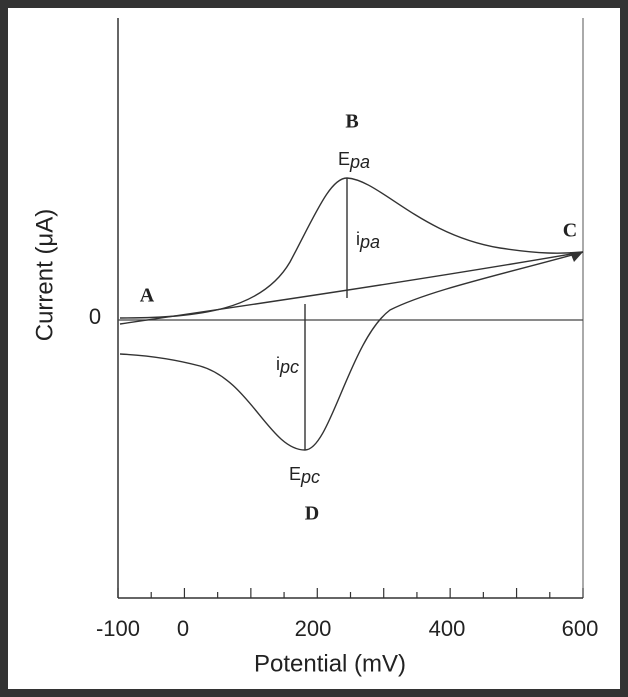  I want to click on epc-label: Epc, so click(304, 475).